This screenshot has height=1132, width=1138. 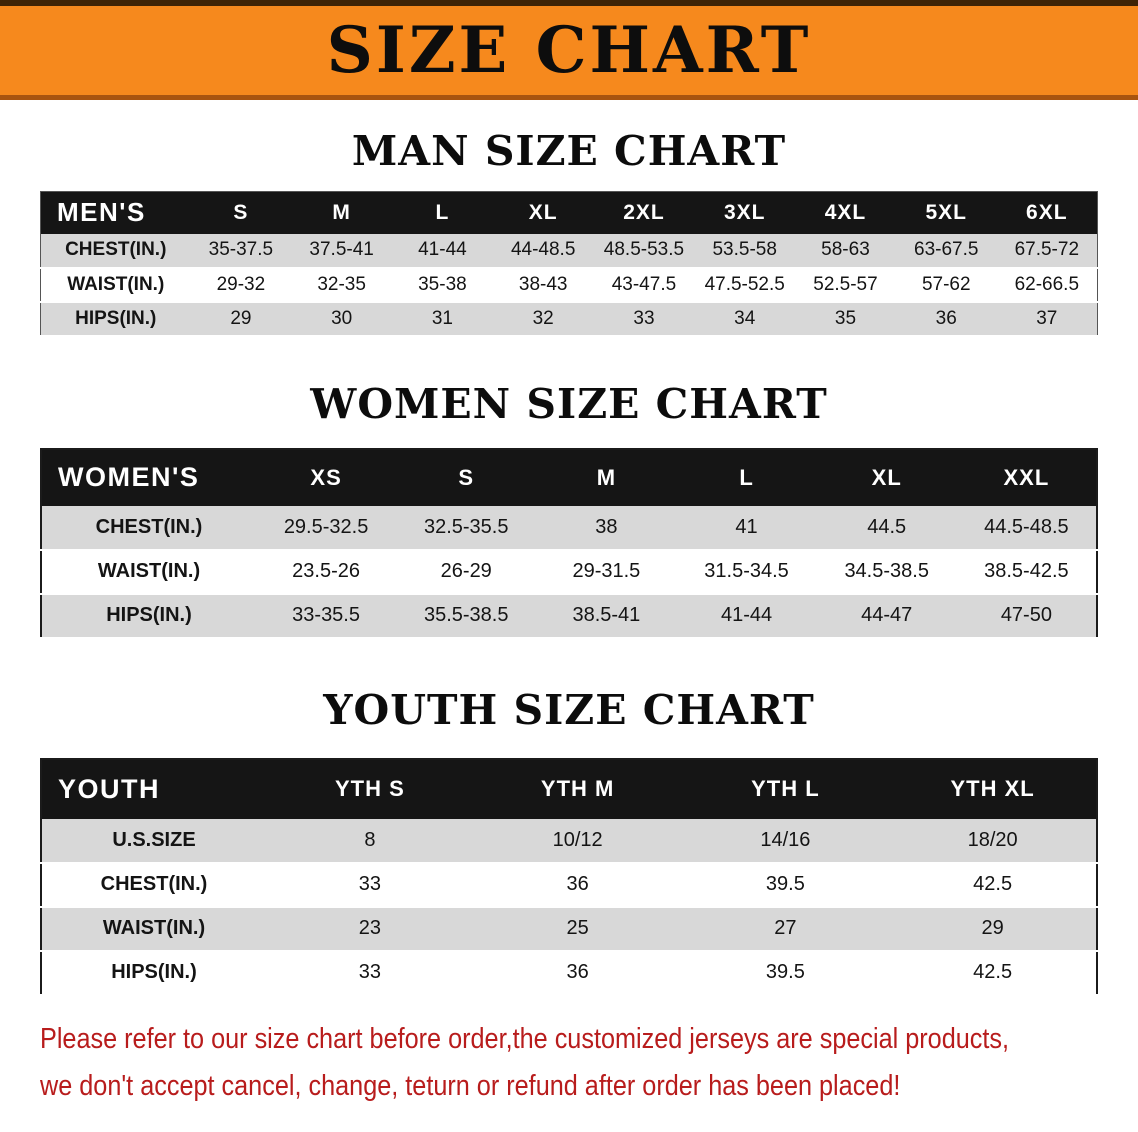 I want to click on measurement-value: 34.5-38.5, so click(x=886, y=571).